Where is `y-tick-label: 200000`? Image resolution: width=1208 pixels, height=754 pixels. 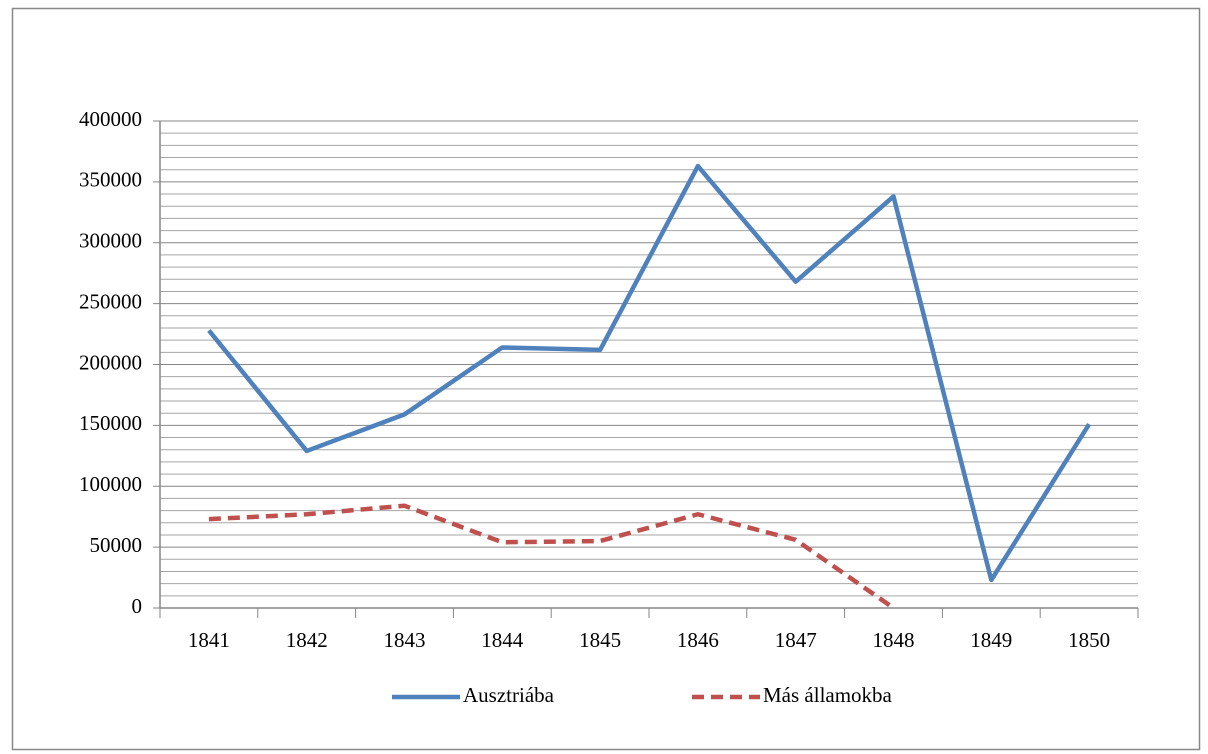
y-tick-label: 200000 is located at coordinates (110, 362).